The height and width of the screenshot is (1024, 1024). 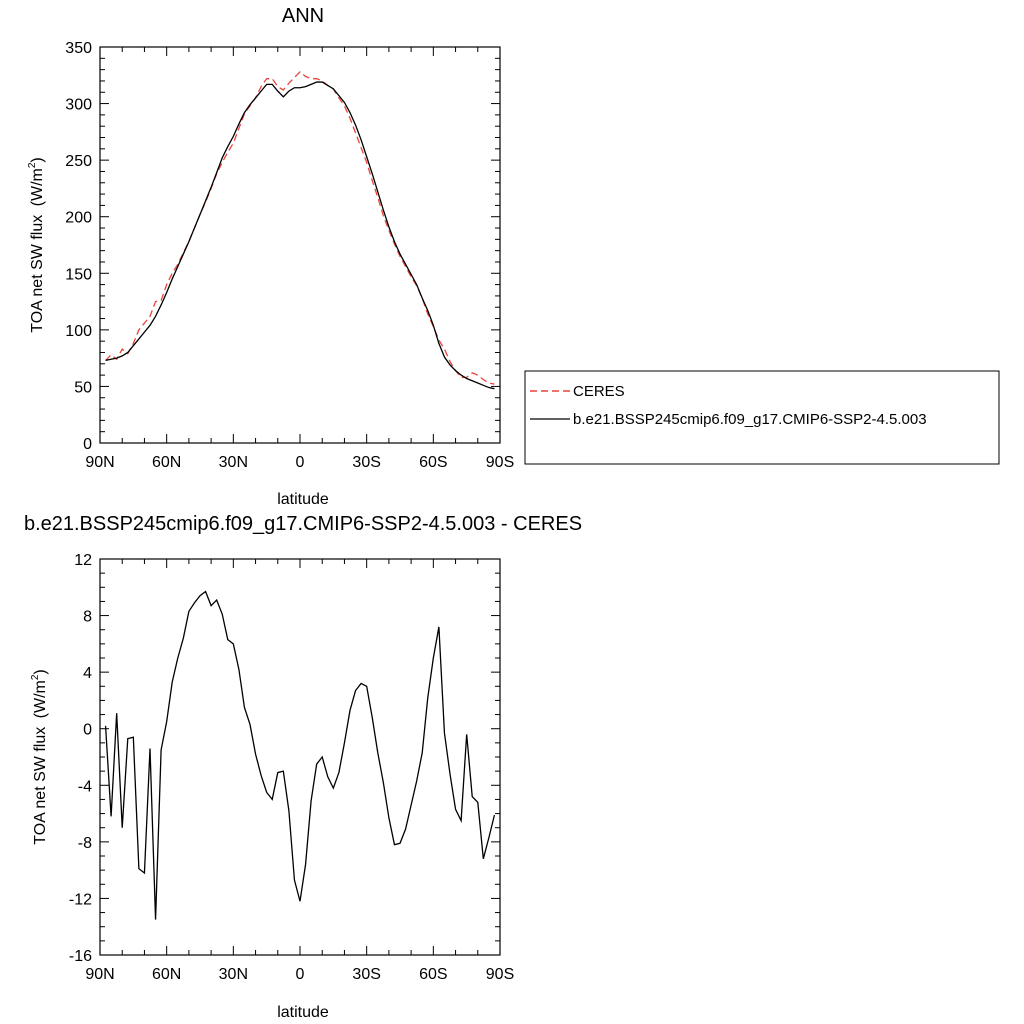 What do you see at coordinates (37, 187) in the screenshot?
I see `top-chart-y-axis-label-unit: (W/m` at bounding box center [37, 187].